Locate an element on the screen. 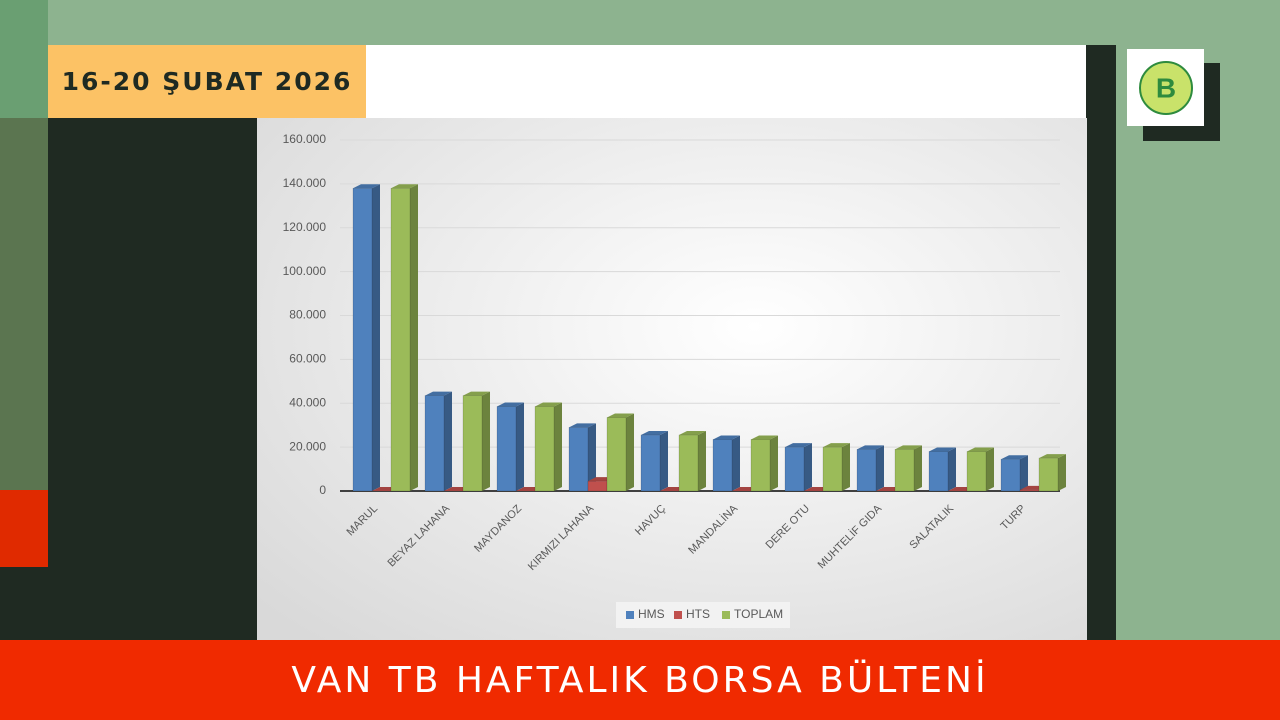 The height and width of the screenshot is (720, 1280). date-label: 16-20 ŞUBAT 2026 is located at coordinates (207, 81).